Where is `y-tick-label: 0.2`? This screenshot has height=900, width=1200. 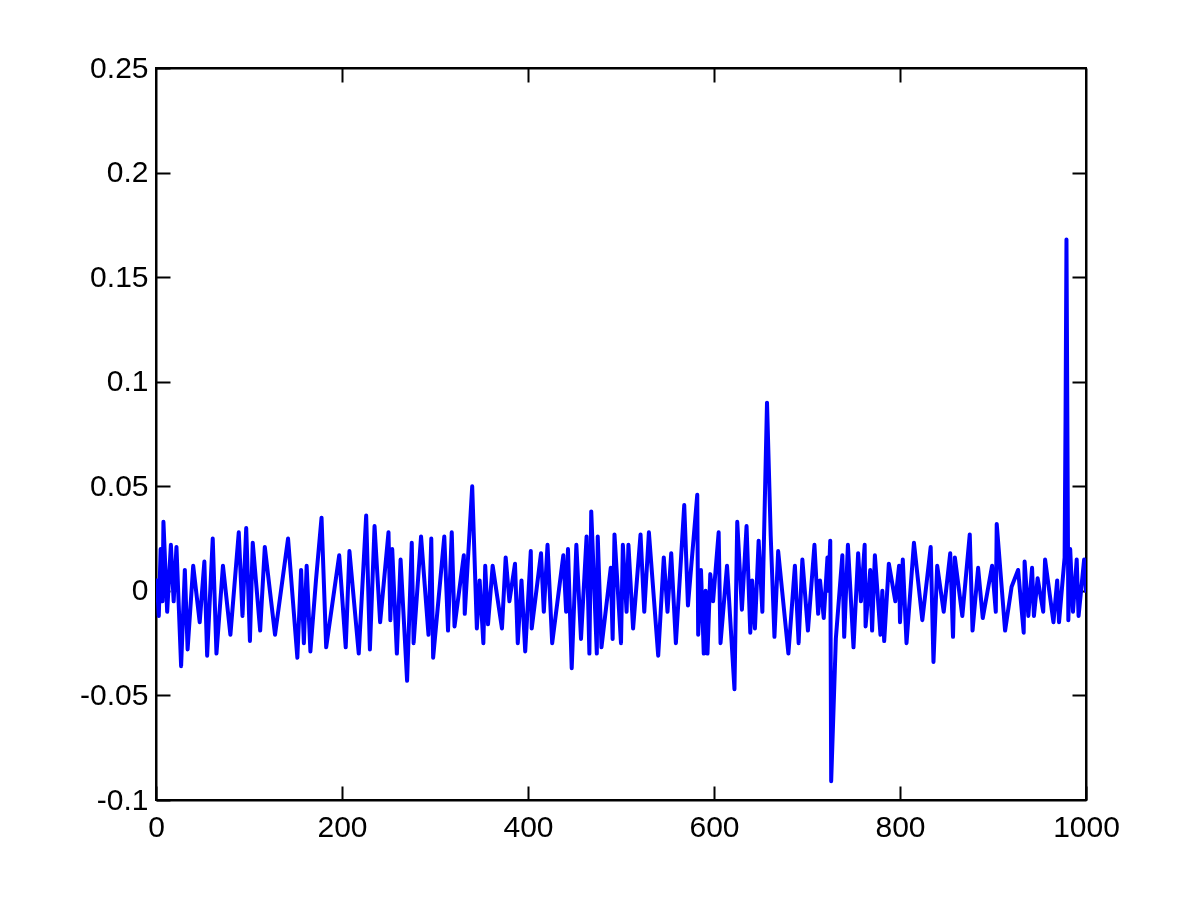 y-tick-label: 0.2 is located at coordinates (127, 172).